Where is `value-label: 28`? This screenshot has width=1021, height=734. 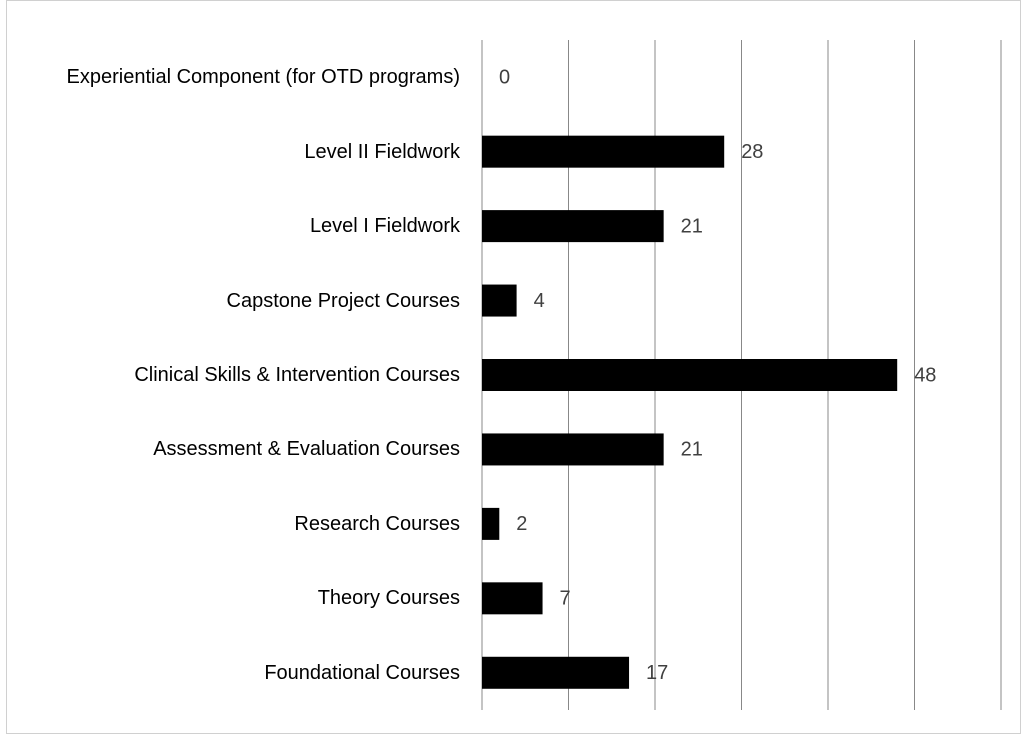
value-label: 28 is located at coordinates (752, 152).